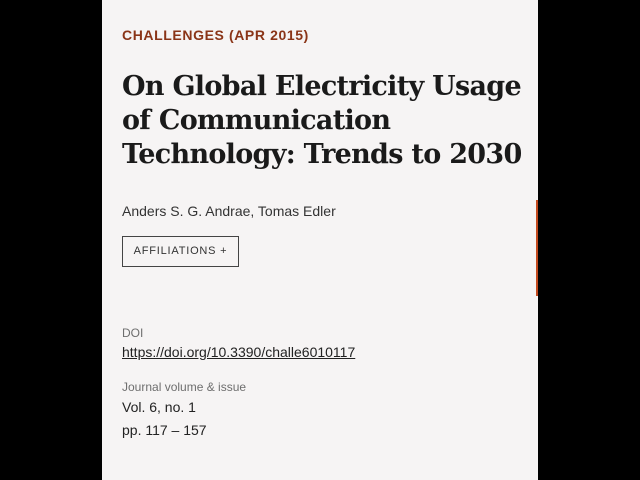  What do you see at coordinates (133, 333) in the screenshot?
I see `doi-label: DOI` at bounding box center [133, 333].